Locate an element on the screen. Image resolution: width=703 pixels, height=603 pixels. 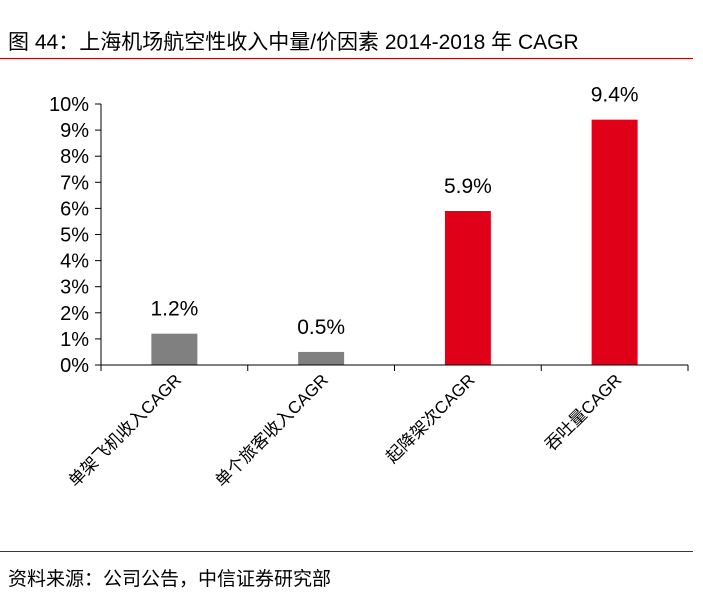
chart-title: 图 44：上海机场航空性收入中量/价因素 2014-2018 年 CAGR is located at coordinates (293, 42).